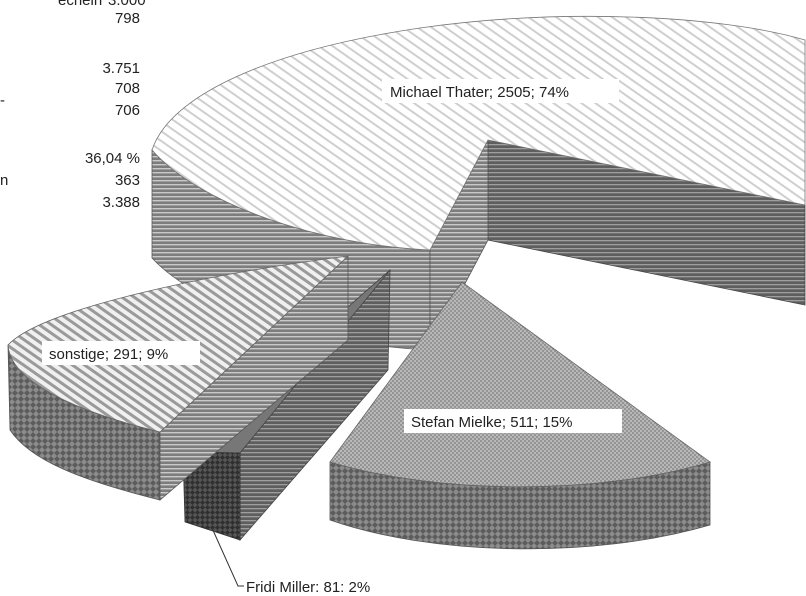 This screenshot has height=596, width=806. Describe the element at coordinates (80, 4) in the screenshot. I see `table-cut-text-1: ecnein` at that location.